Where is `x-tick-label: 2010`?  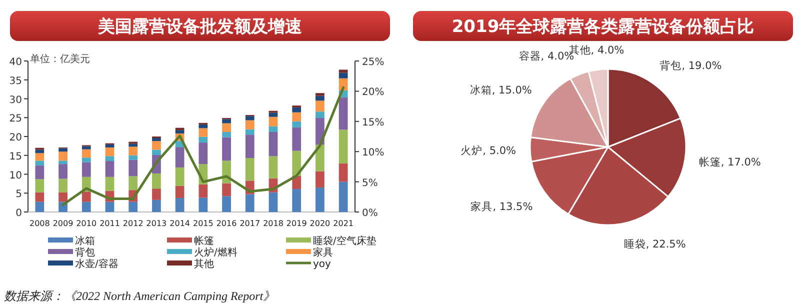
x-tick-label: 2010 is located at coordinates (86, 223).